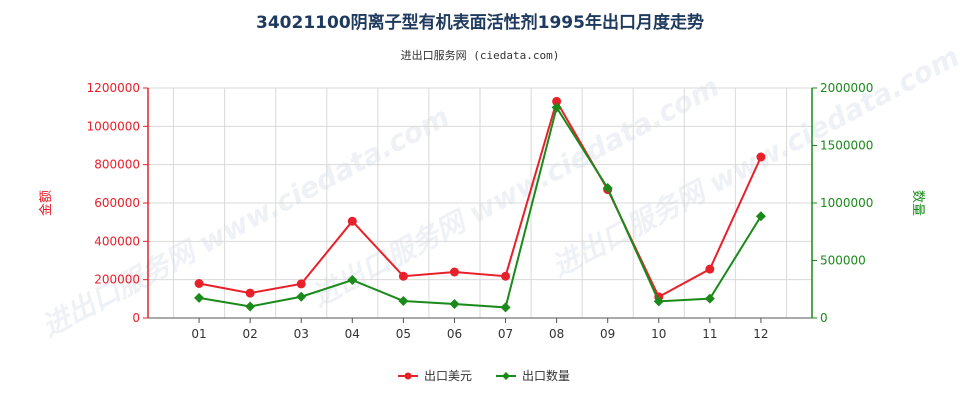 This screenshot has height=400, width=960. Describe the element at coordinates (480, 22) in the screenshot. I see `chart-title: 34021100阴离子型有机表面活性剂1995年出口月度走势` at that location.